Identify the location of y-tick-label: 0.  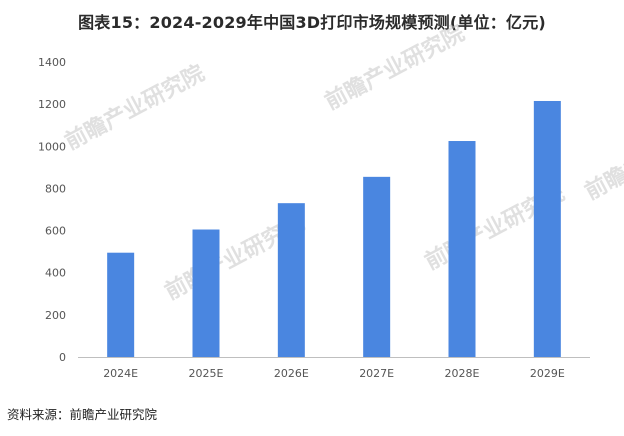
(62, 357).